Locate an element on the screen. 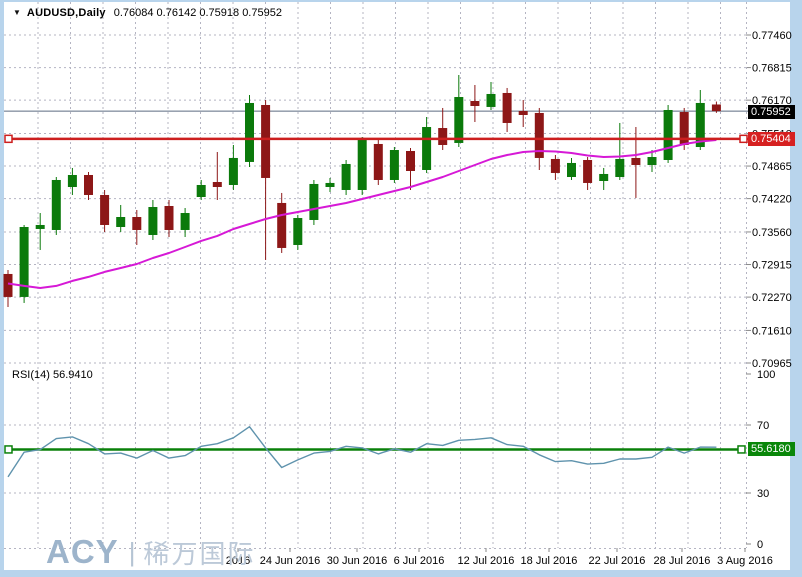  price-axis-label: 0.72270 is located at coordinates (772, 298).